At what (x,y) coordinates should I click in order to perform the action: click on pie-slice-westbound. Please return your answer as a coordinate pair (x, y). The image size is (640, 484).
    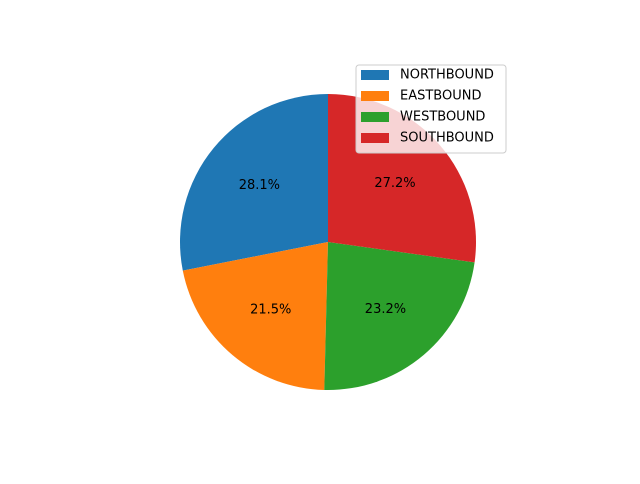
    Looking at the image, I should click on (399, 316).